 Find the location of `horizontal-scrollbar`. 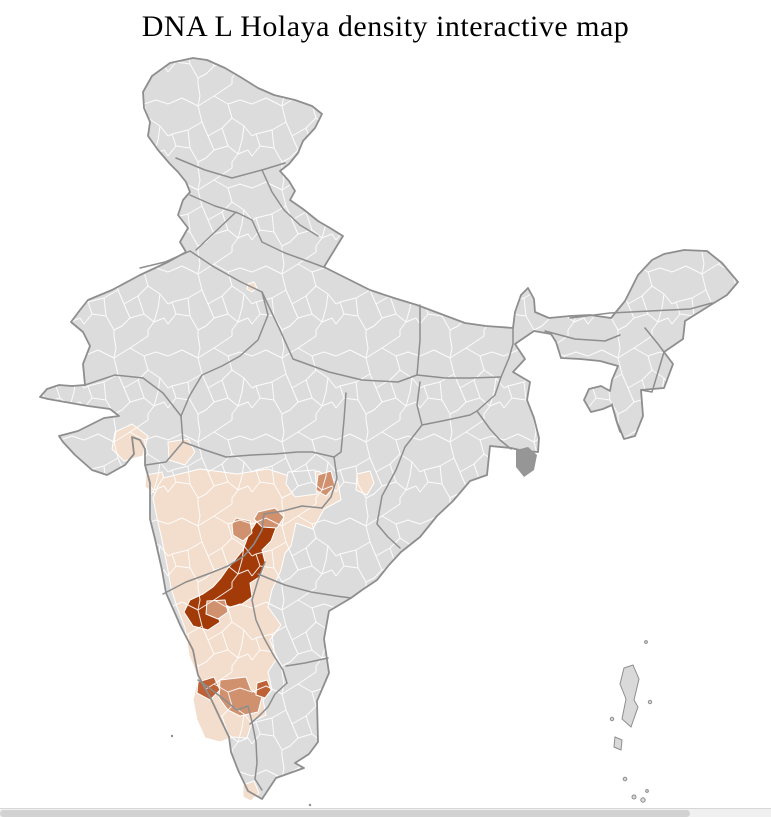

horizontal-scrollbar is located at coordinates (385, 812).